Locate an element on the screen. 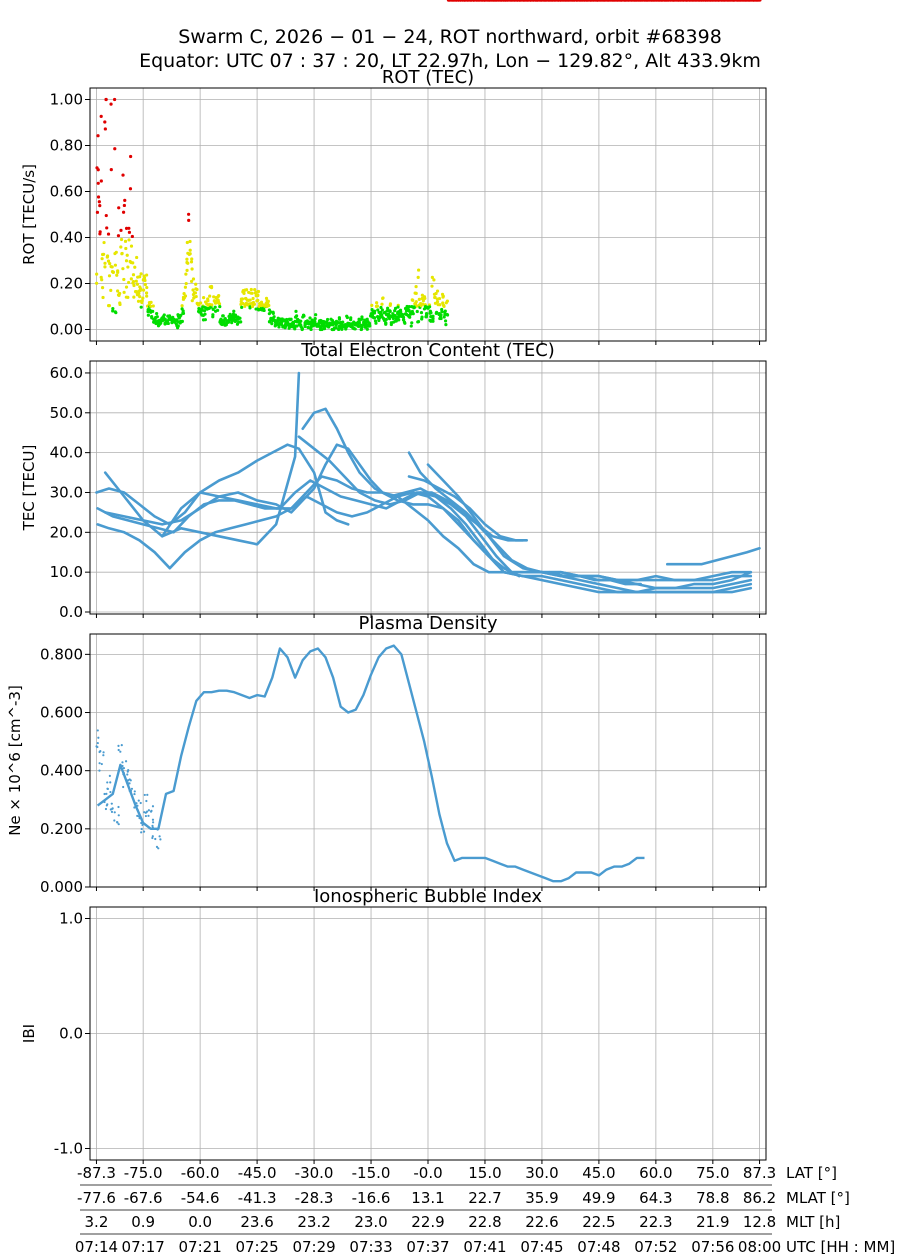  data-marks is located at coordinates (428, 482).